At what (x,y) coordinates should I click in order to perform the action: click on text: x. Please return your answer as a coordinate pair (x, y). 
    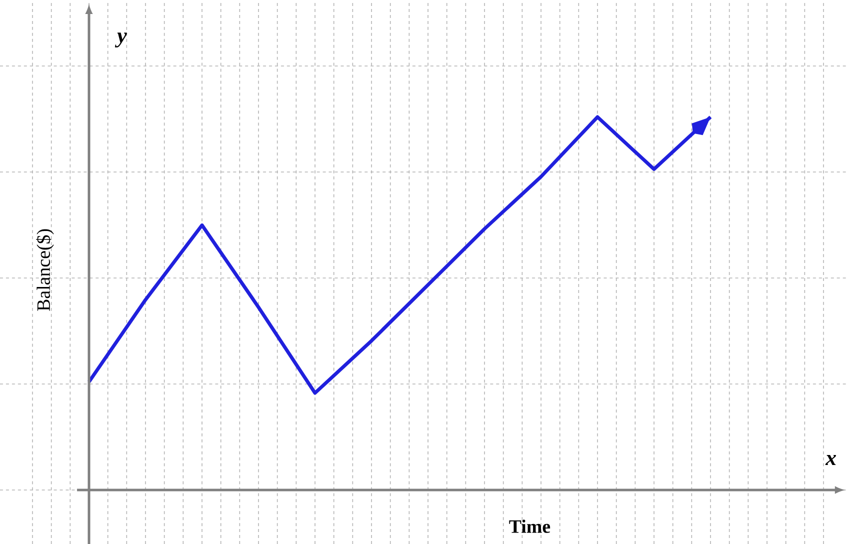
    Looking at the image, I should click on (830, 460).